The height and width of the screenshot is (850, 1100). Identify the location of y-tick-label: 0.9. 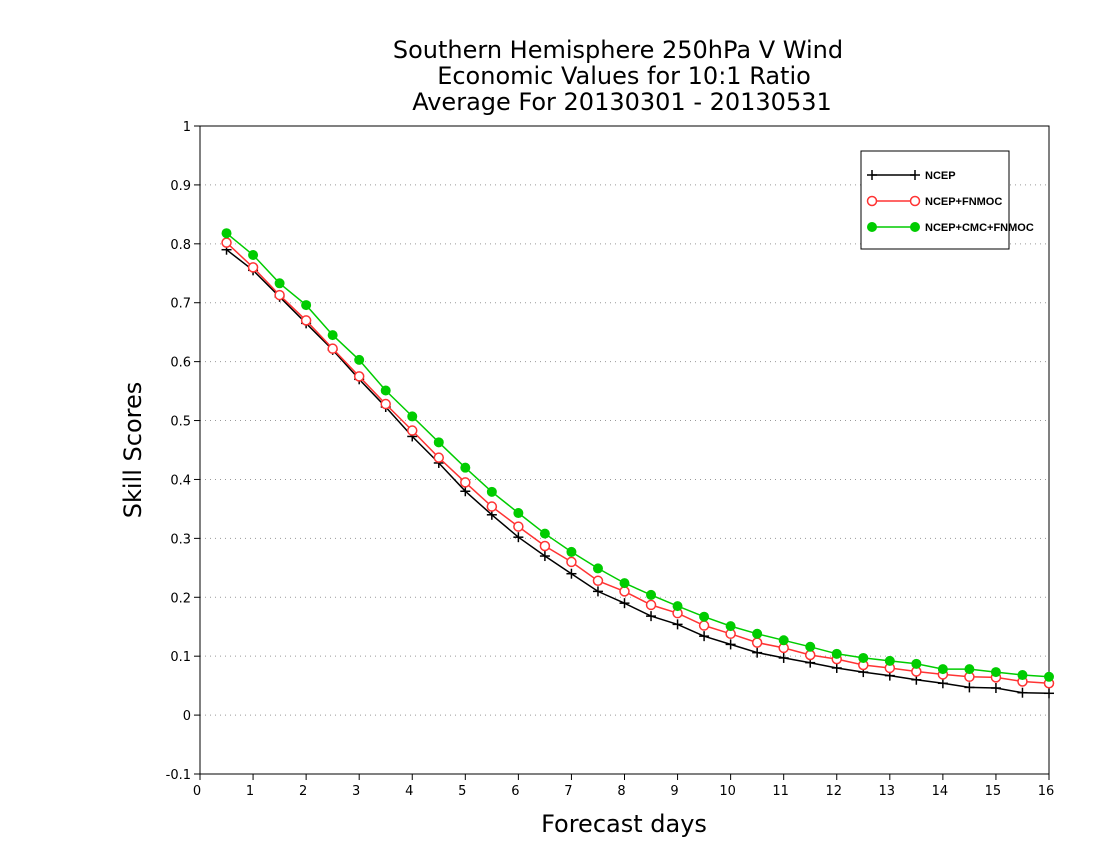
(180, 186).